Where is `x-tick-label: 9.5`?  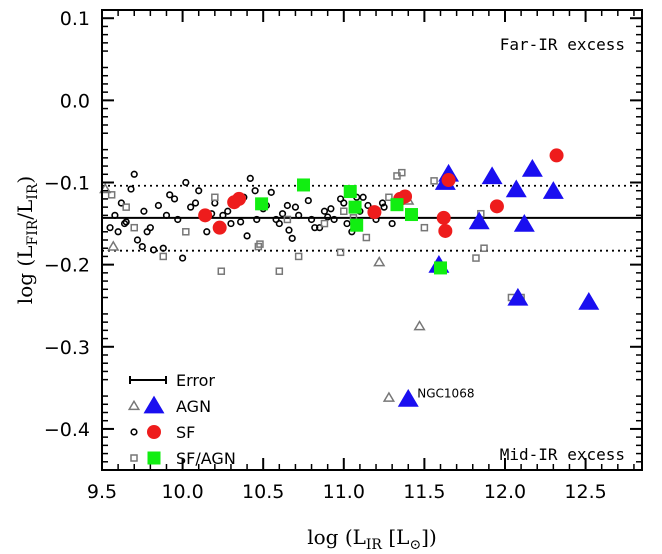 x-tick-label: 9.5 is located at coordinates (102, 492).